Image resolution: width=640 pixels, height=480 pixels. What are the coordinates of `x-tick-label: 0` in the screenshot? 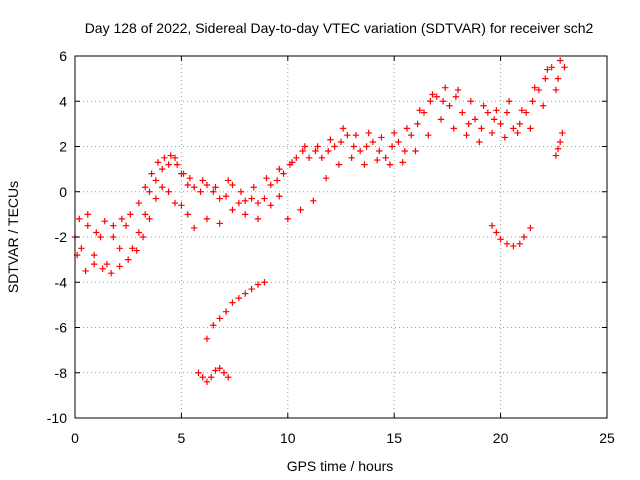 It's located at (75, 438).